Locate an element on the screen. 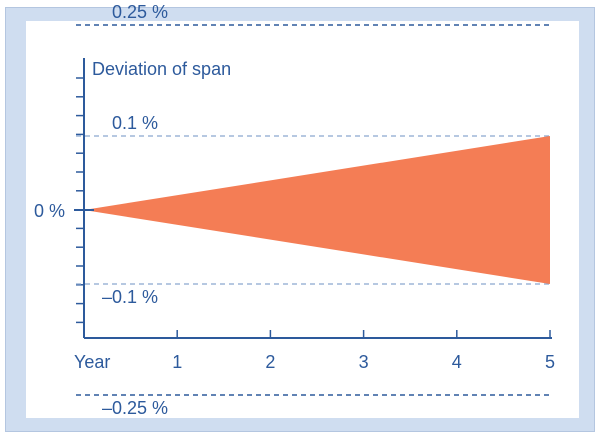 The width and height of the screenshot is (600, 438). x-tick-label: 2 is located at coordinates (270, 362).